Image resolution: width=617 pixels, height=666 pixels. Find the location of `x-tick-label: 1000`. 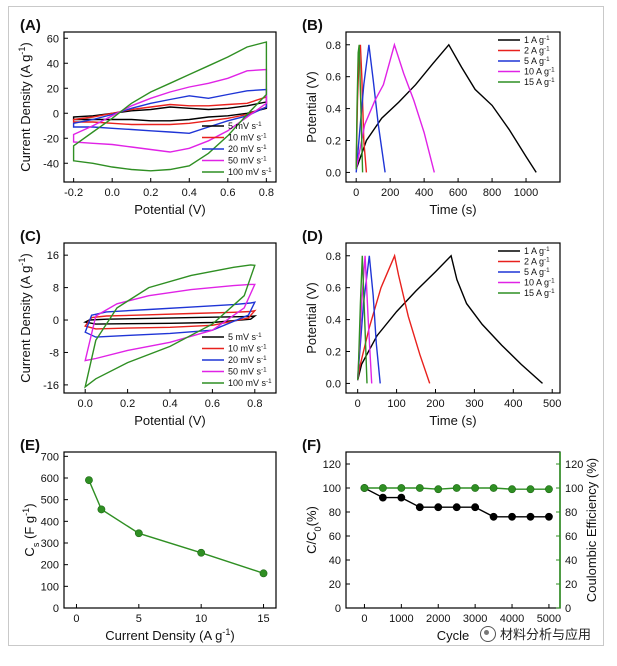

x-tick-label: 1000 is located at coordinates (526, 193).